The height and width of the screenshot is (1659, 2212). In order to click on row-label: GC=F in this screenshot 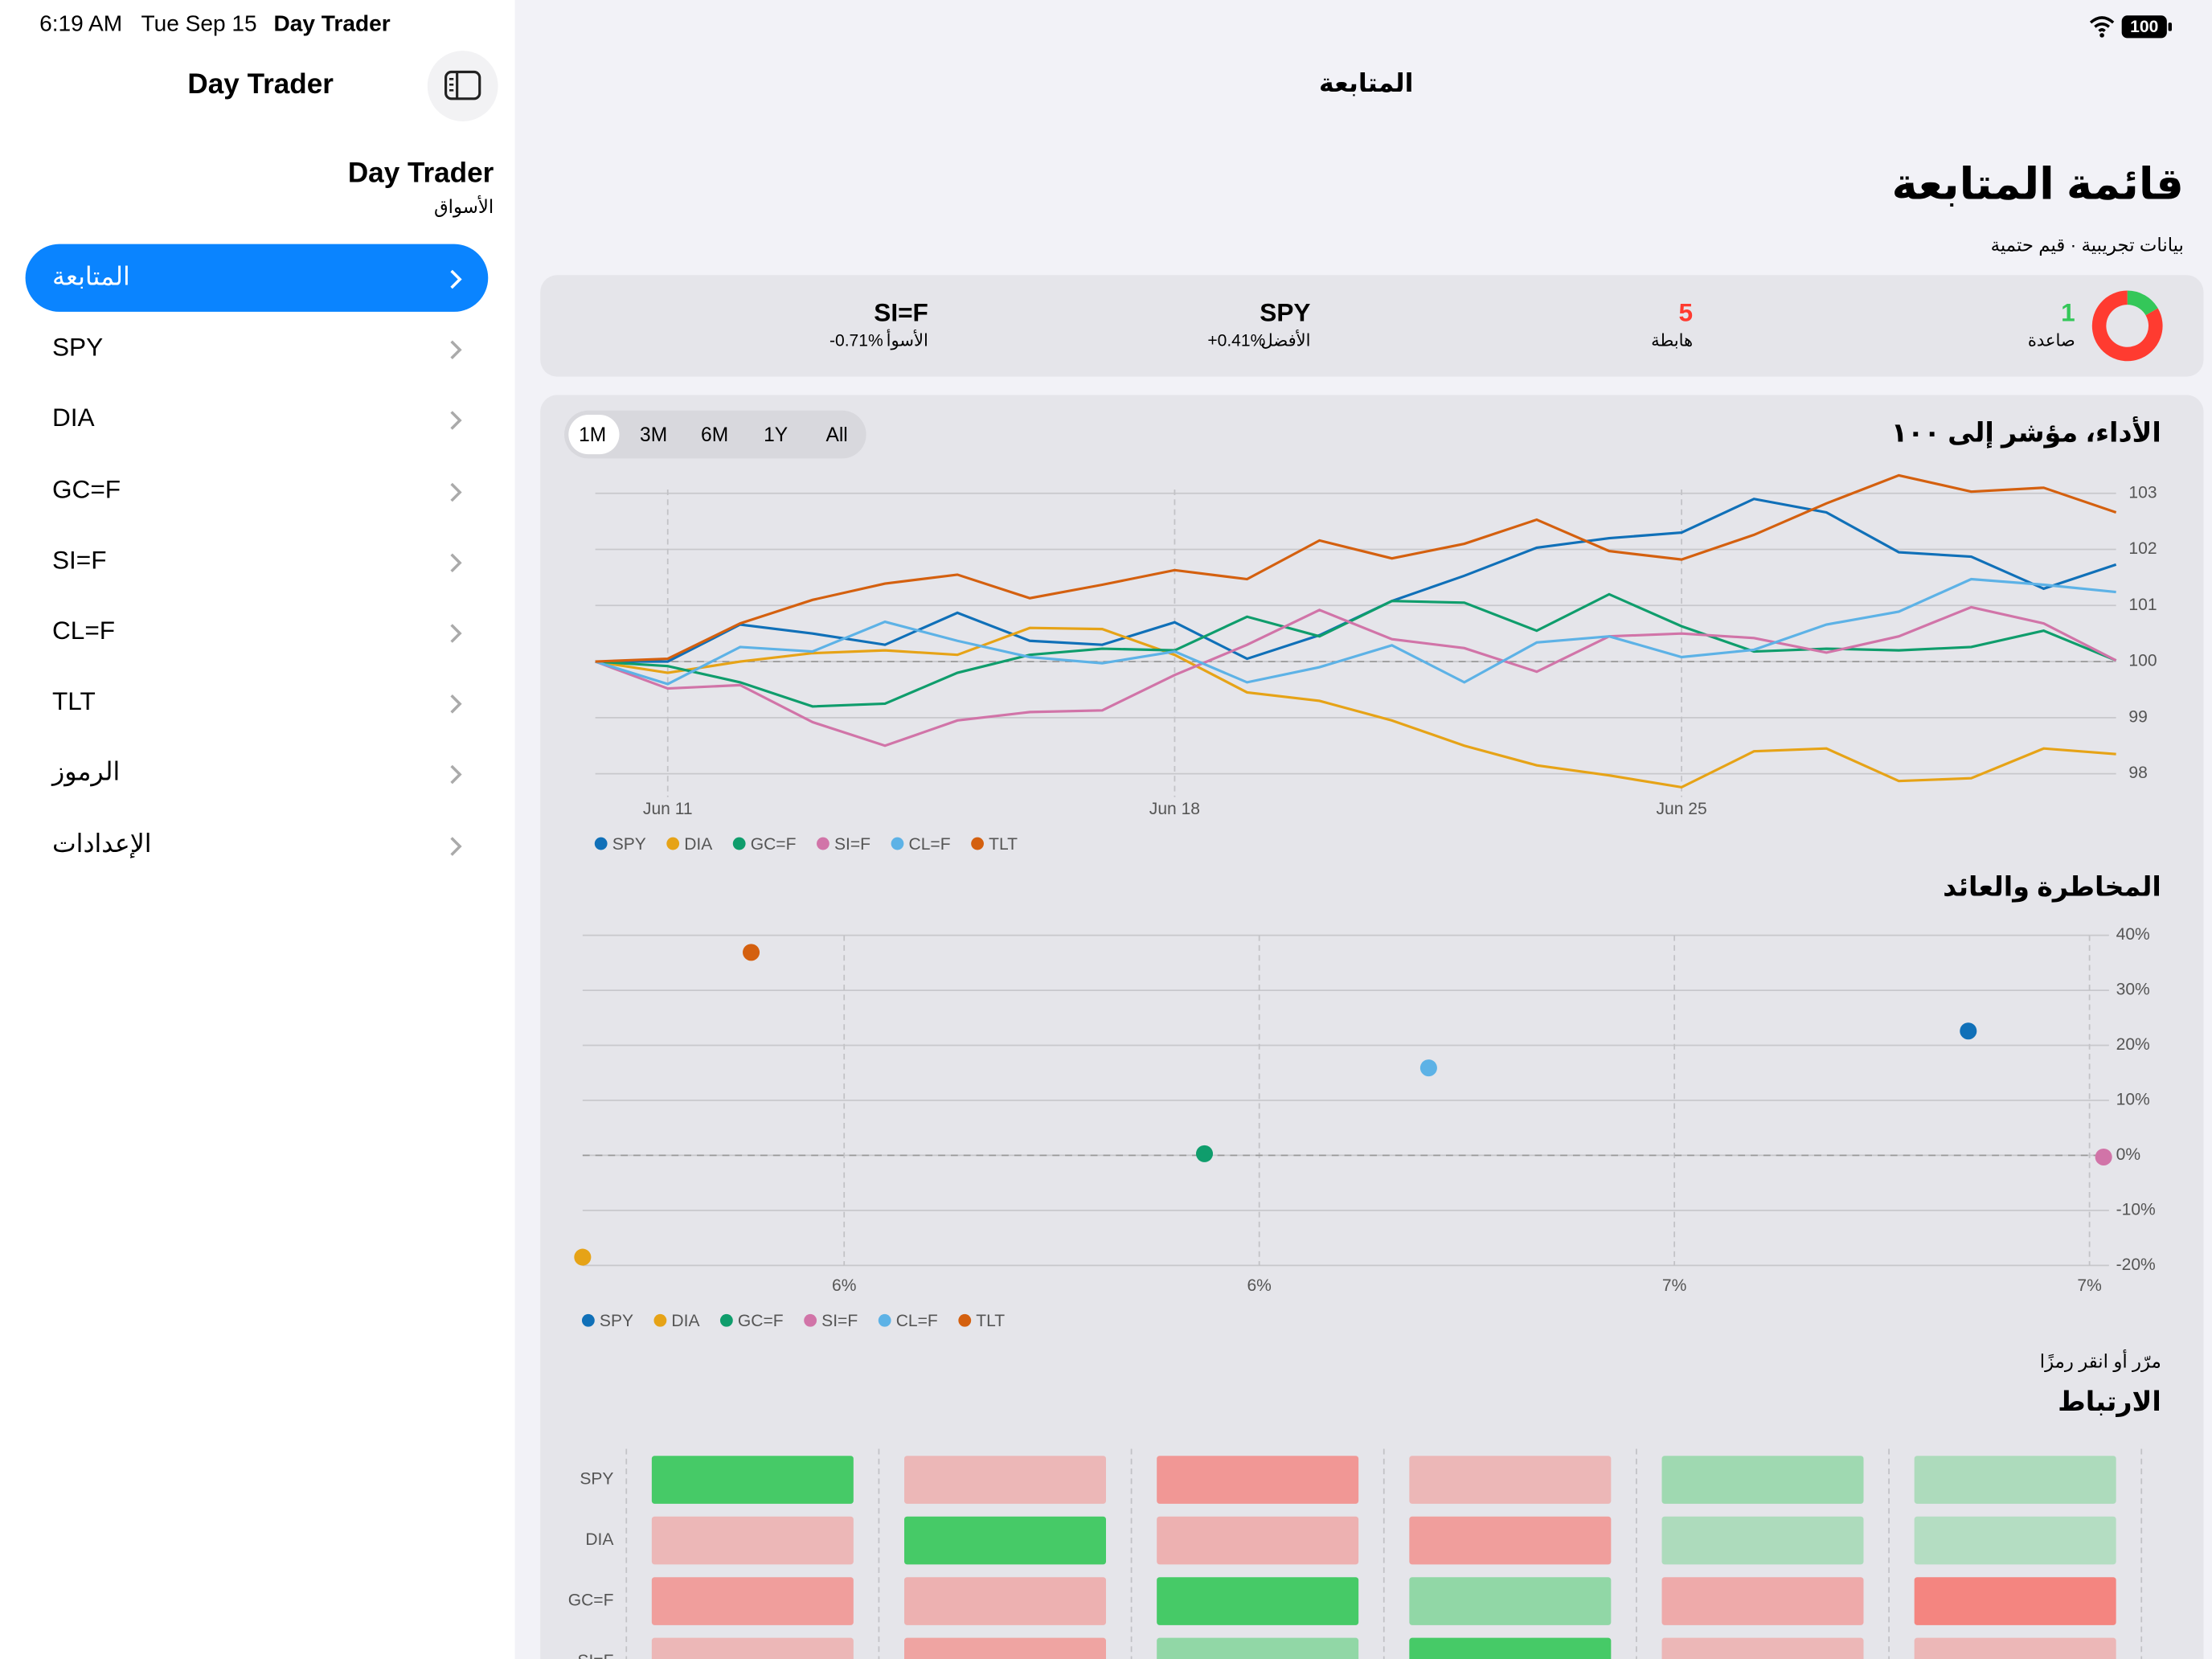, I will do `click(591, 1600)`.